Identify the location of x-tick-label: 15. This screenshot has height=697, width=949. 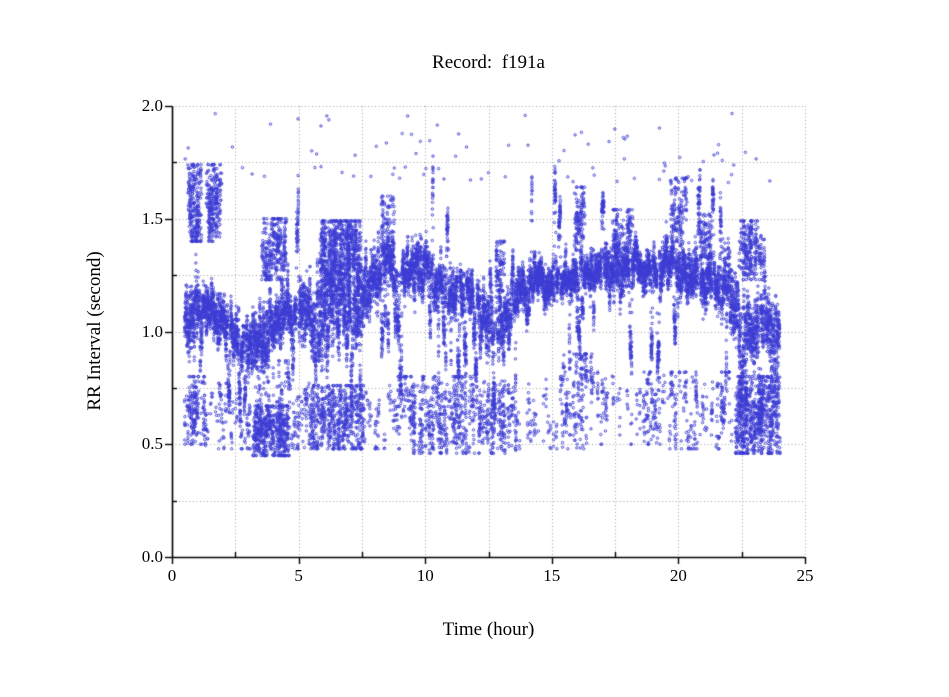
(552, 575).